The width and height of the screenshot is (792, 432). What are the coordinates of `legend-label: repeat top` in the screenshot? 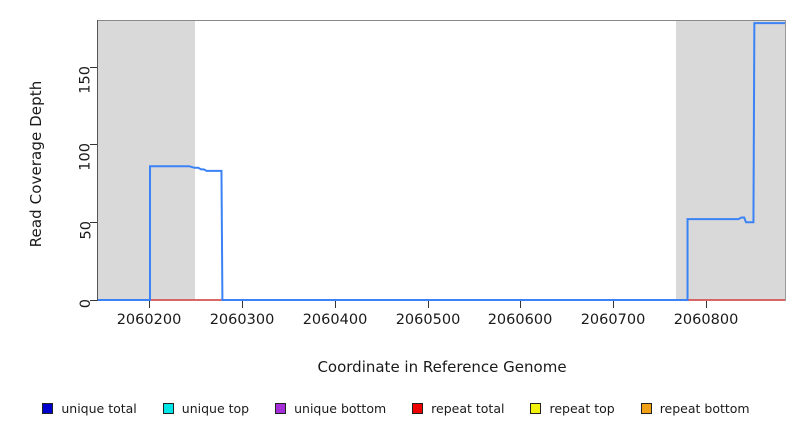 It's located at (582, 408).